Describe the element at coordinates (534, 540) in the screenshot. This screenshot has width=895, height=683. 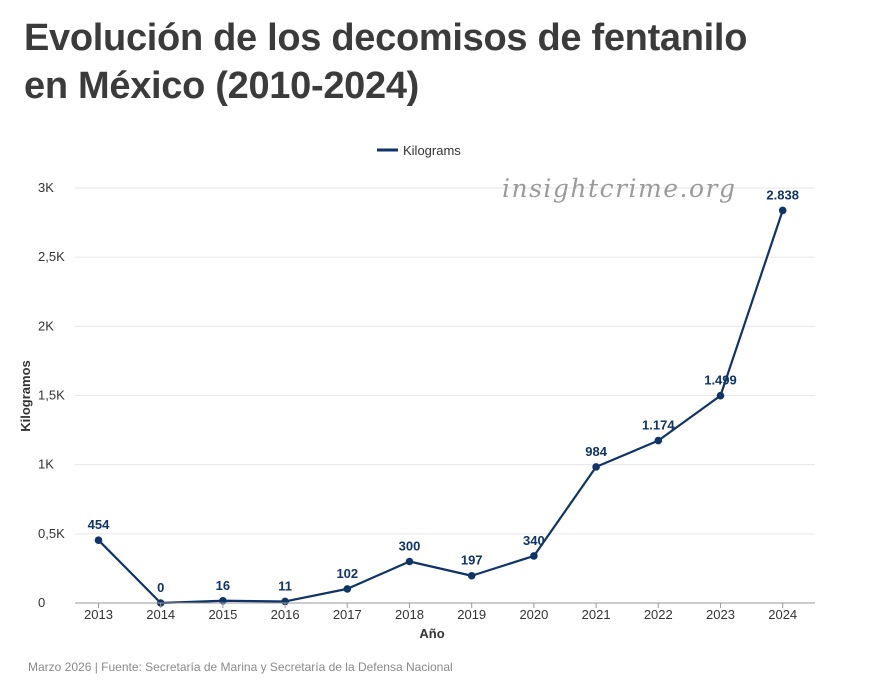
I see `data-label: 340` at that location.